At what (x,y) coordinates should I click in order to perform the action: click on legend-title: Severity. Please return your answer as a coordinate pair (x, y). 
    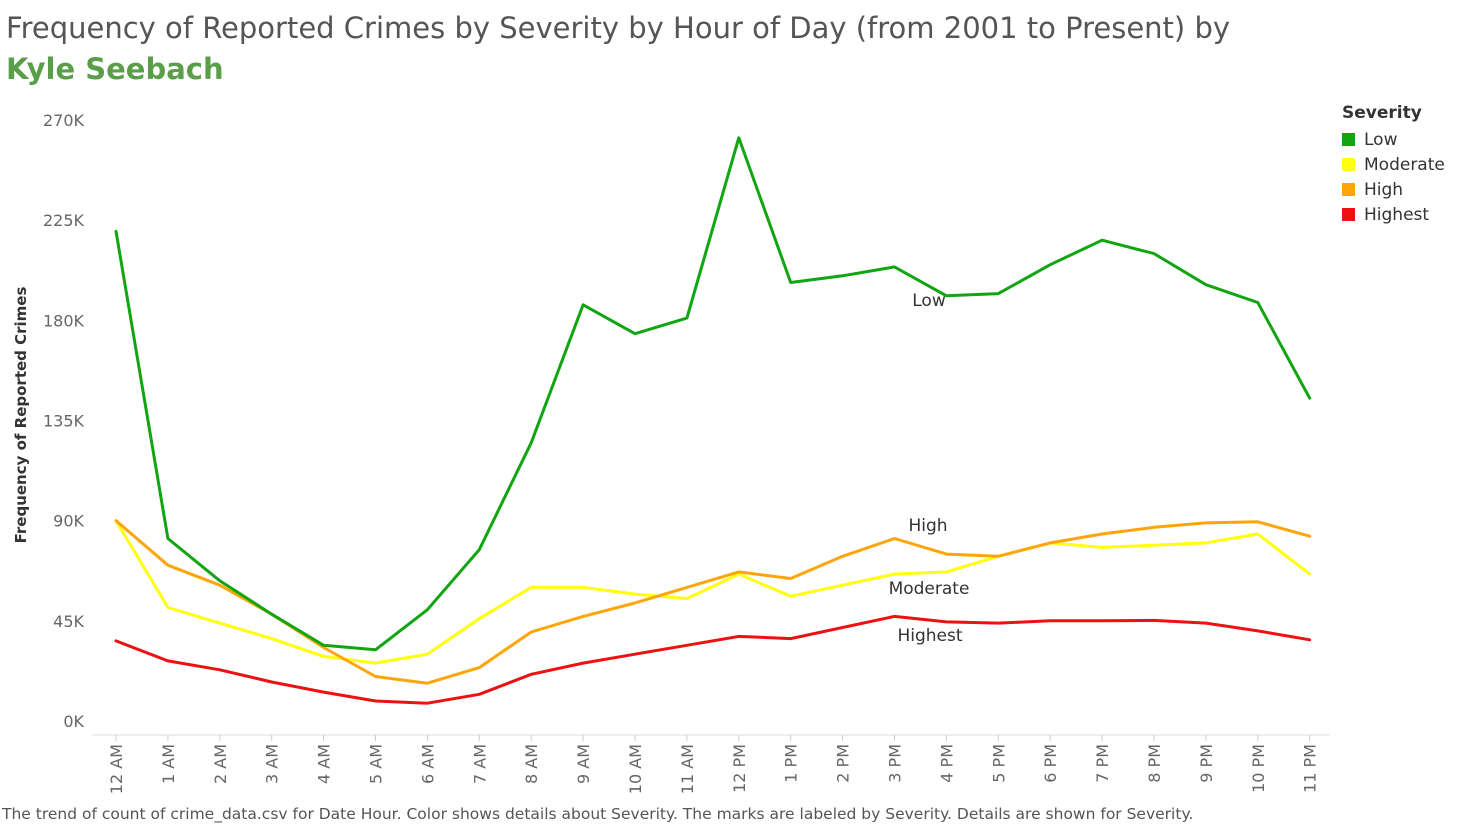
    Looking at the image, I should click on (1382, 113).